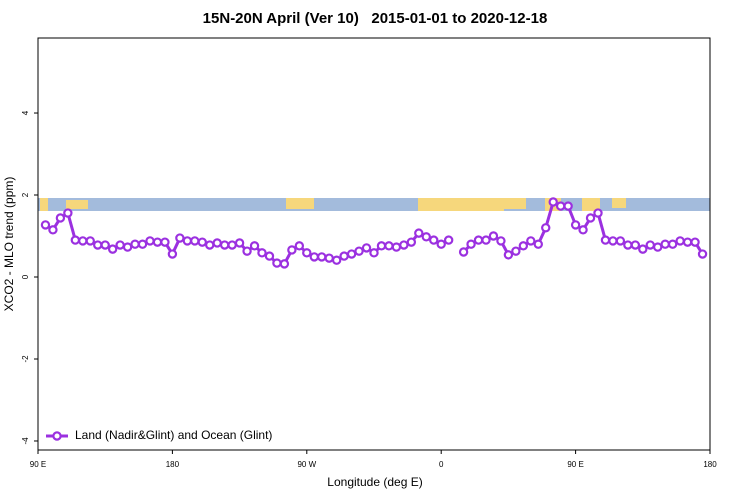  What do you see at coordinates (374, 482) in the screenshot?
I see `x-axis-label: Longitude (deg E)` at bounding box center [374, 482].